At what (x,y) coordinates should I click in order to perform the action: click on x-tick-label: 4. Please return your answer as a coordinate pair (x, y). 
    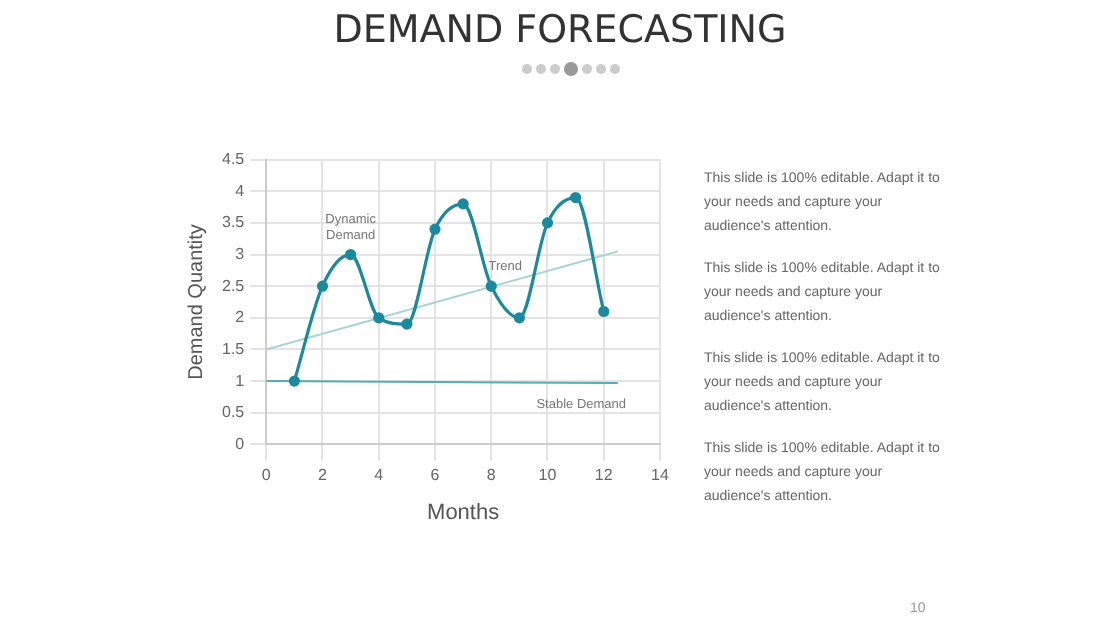
    Looking at the image, I should click on (379, 475).